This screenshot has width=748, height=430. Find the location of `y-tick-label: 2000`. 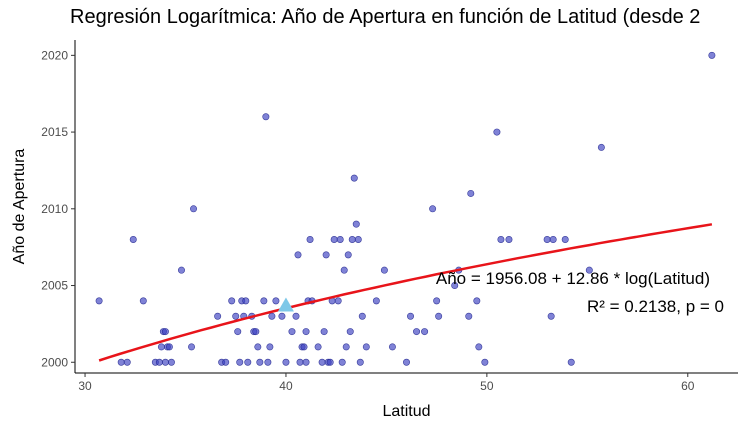

y-tick-label: 2000 is located at coordinates (54, 362).